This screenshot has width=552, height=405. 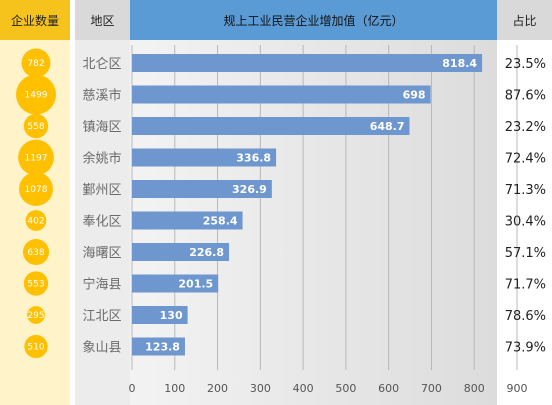 I want to click on x-tick-label: 0, so click(x=132, y=388).